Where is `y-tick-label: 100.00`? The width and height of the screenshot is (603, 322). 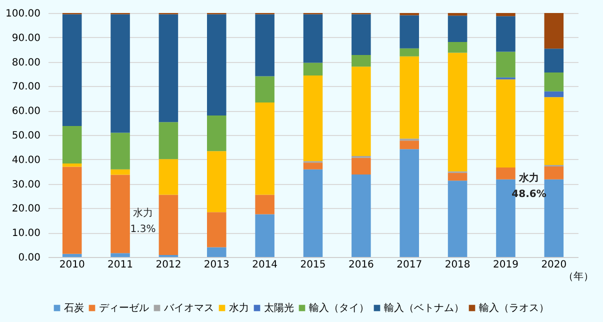
y-tick-label: 100.00 is located at coordinates (23, 14).